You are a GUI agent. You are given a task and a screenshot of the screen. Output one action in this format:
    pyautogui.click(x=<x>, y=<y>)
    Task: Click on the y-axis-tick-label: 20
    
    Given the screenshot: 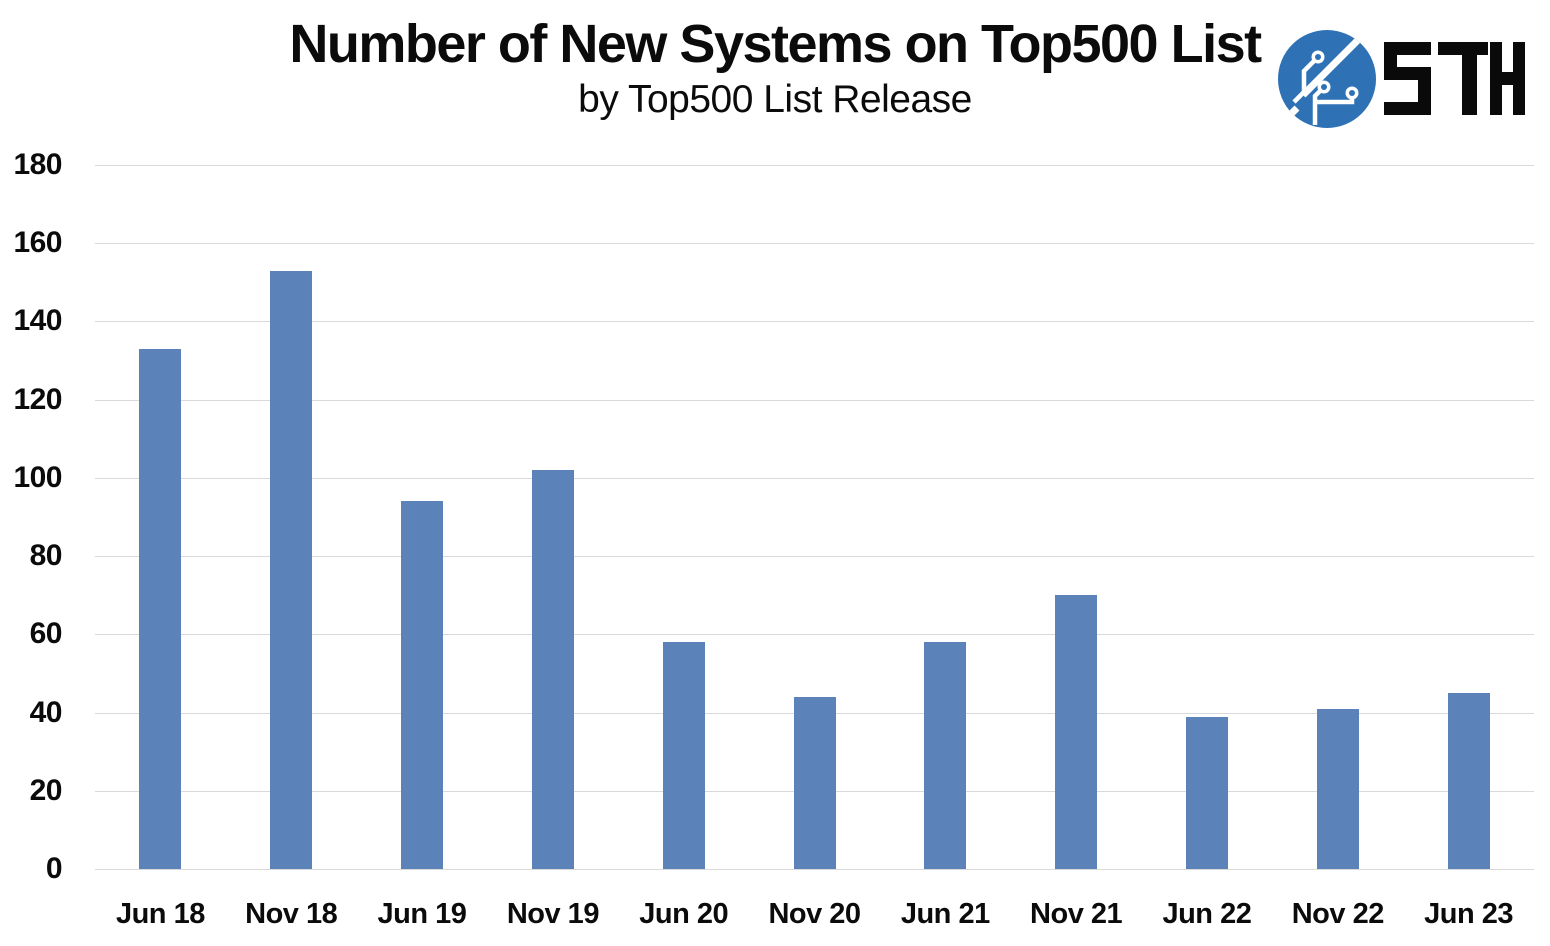 What is the action you would take?
    pyautogui.click(x=46, y=790)
    